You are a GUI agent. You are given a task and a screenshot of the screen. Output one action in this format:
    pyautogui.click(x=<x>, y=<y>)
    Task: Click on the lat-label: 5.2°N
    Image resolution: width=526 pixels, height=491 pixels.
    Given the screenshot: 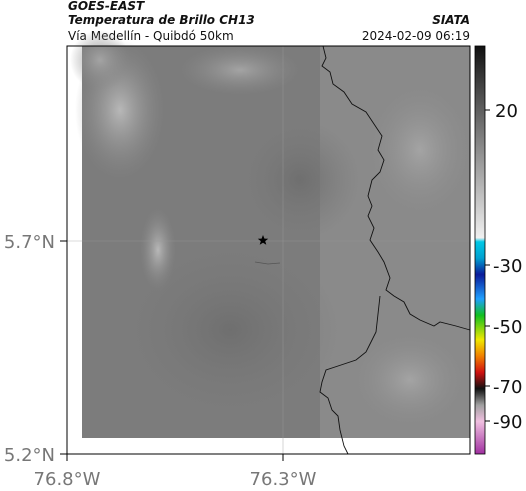 What is the action you would take?
    pyautogui.click(x=29, y=455)
    